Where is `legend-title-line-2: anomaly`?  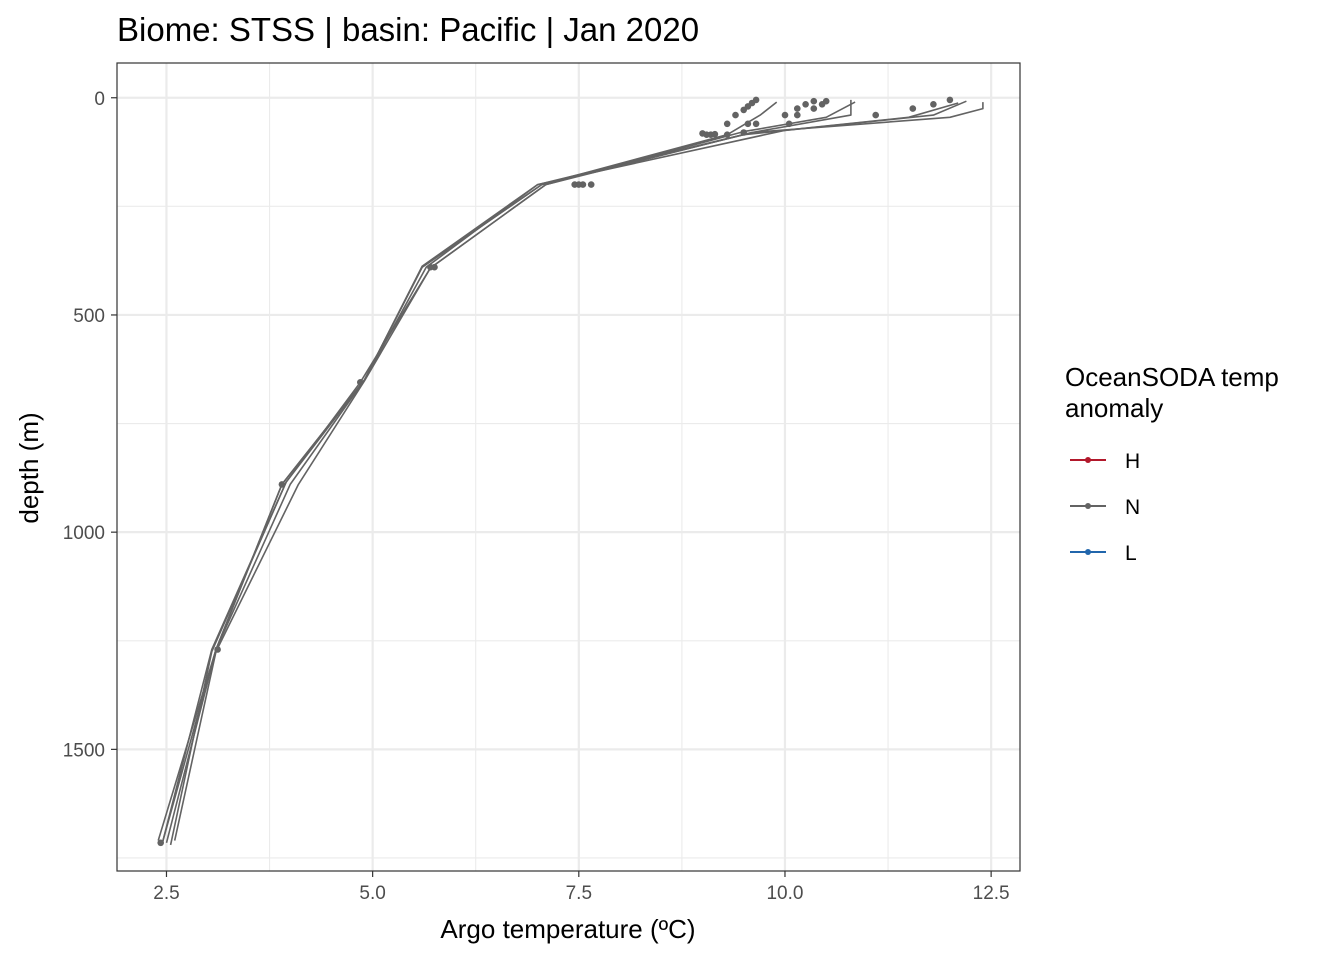
legend-title-line-2: anomaly is located at coordinates (1114, 408).